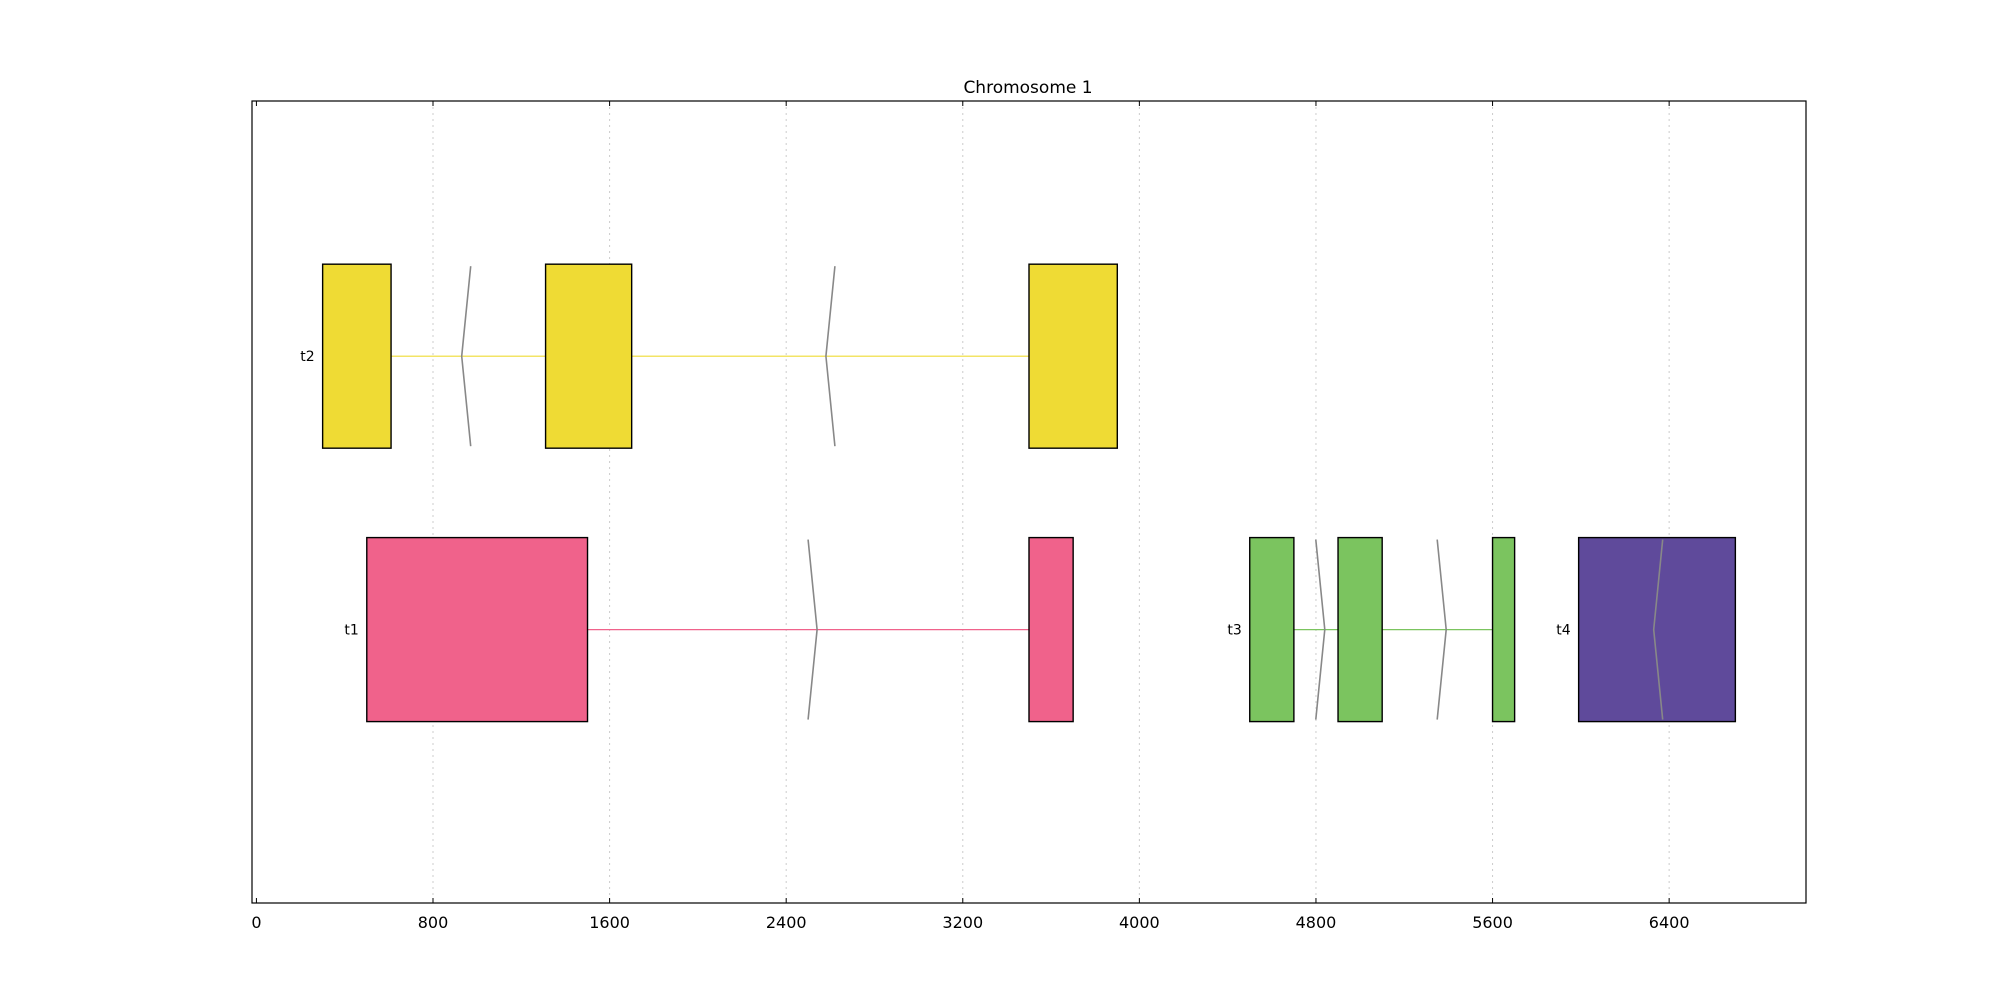 Image resolution: width=2000 pixels, height=1000 pixels. What do you see at coordinates (609, 922) in the screenshot?
I see `x-tick-label: 1600` at bounding box center [609, 922].